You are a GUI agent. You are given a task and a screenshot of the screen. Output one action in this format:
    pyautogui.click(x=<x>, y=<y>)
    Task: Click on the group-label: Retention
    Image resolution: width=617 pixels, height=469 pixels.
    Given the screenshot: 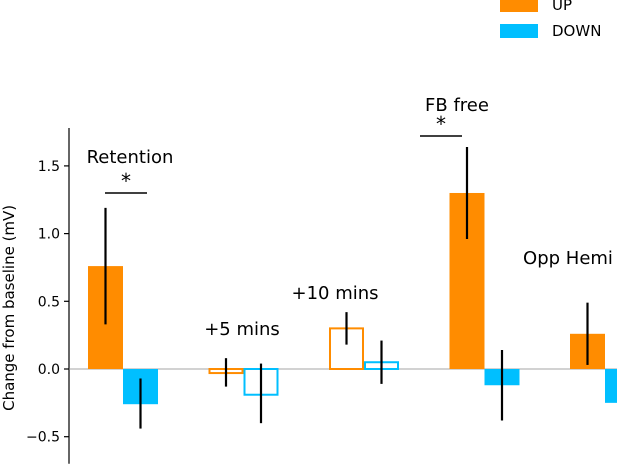 What is the action you would take?
    pyautogui.click(x=130, y=157)
    